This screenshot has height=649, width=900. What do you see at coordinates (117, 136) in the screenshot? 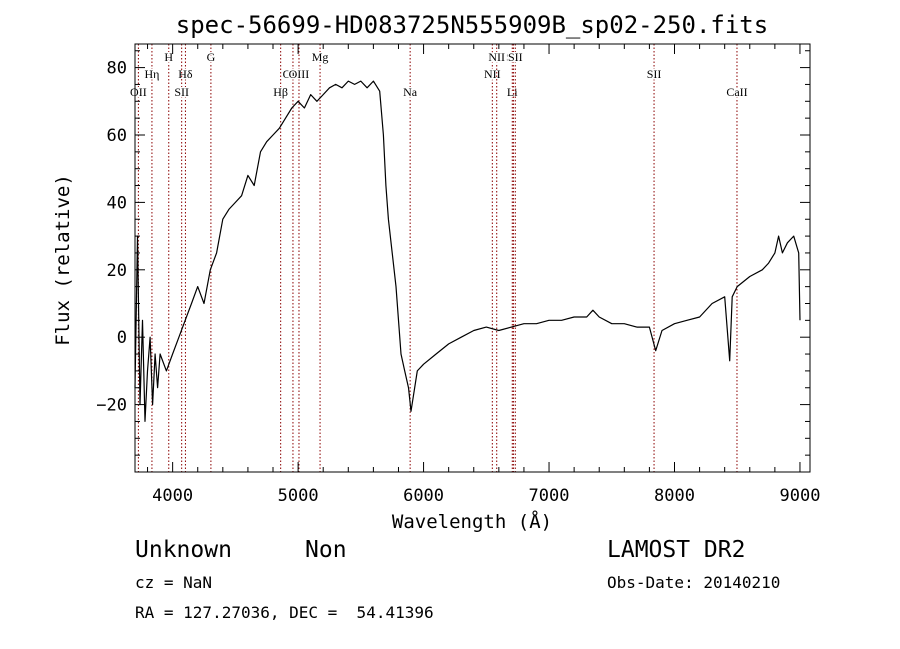
I see `y-tick-label: 60` at bounding box center [117, 136].